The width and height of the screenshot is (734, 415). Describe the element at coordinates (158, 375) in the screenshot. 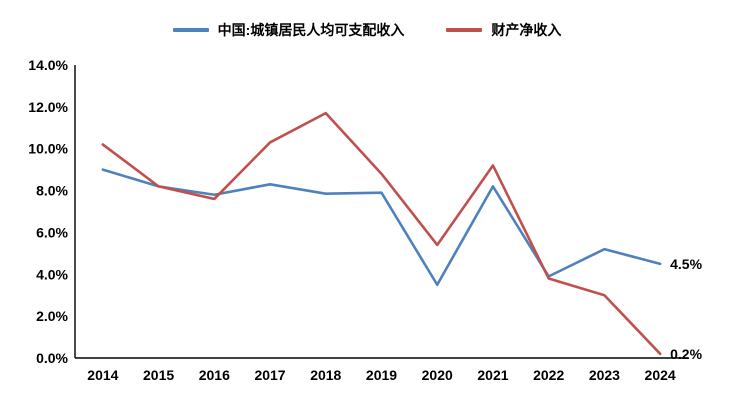

I see `x-axis-tick-label: 2015` at that location.